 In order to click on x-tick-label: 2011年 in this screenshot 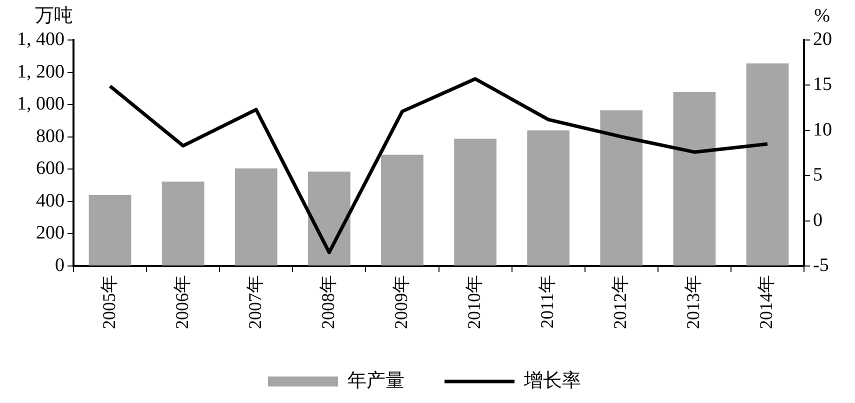, I will do `click(547, 301)`.